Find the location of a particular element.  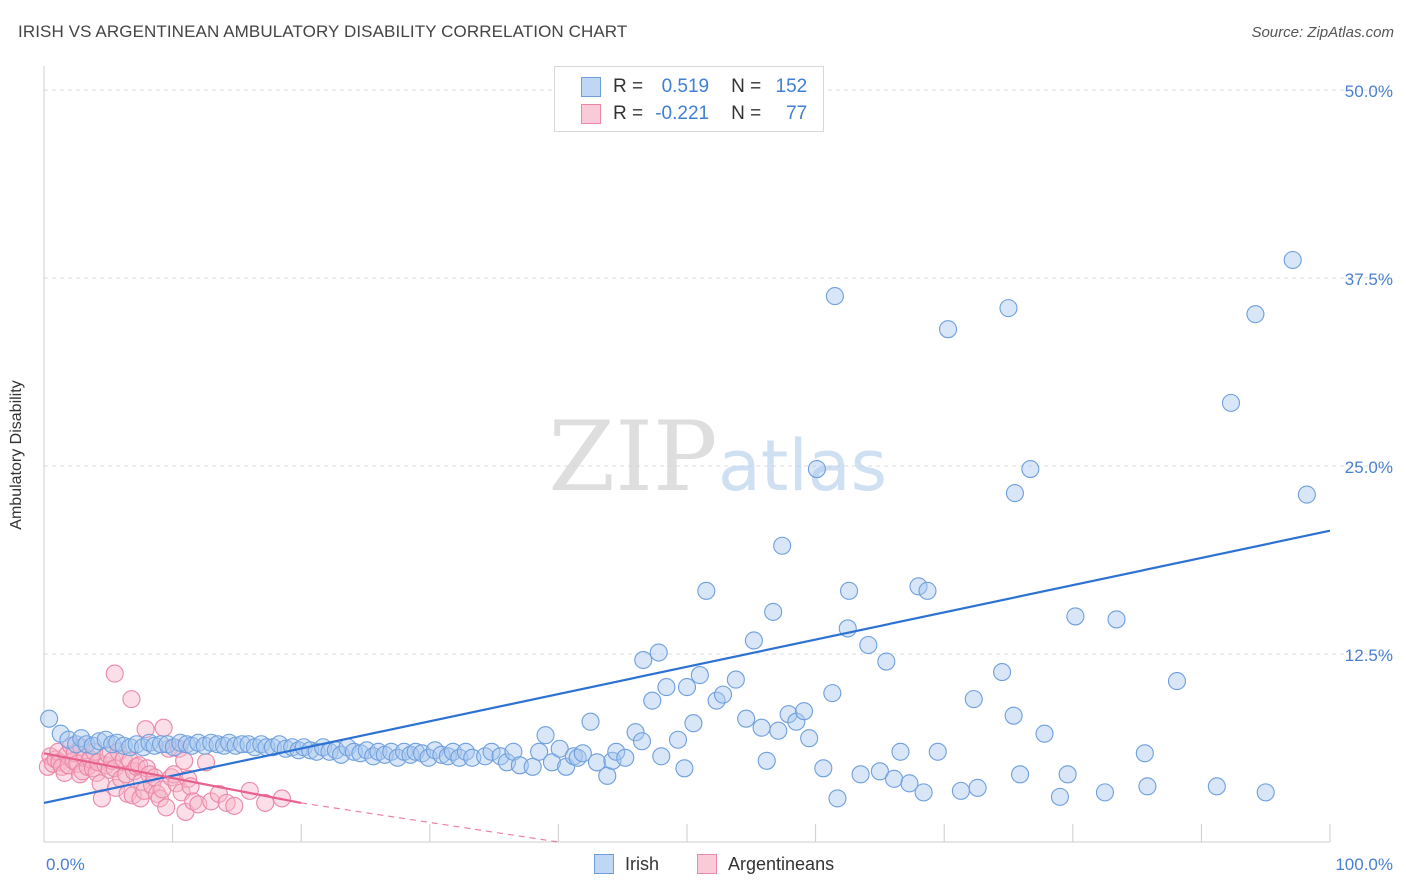

y-tick-label: 12.5% is located at coordinates (1369, 655).